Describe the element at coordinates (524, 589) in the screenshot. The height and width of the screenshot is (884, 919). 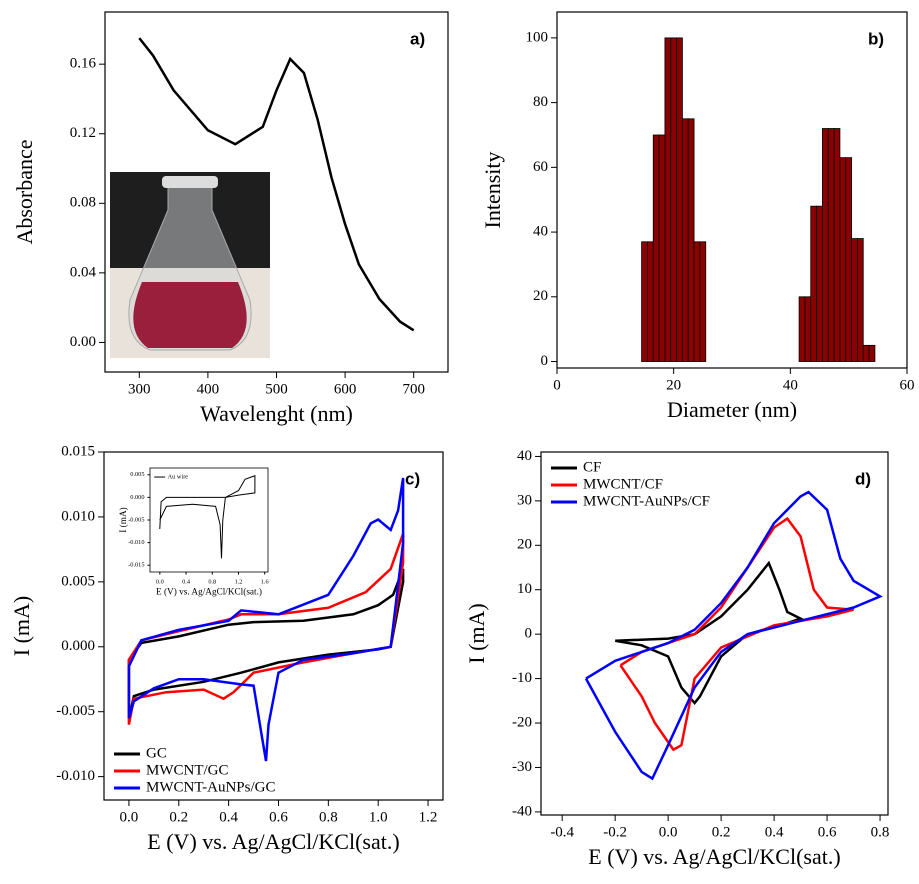
I see `y-tick-label: 10` at that location.